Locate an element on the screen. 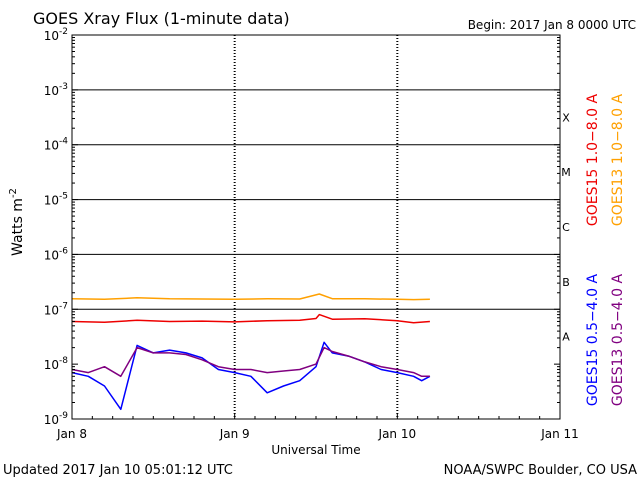 This screenshot has height=480, width=640. y-axis-label-exponent: -2 is located at coordinates (13, 193).